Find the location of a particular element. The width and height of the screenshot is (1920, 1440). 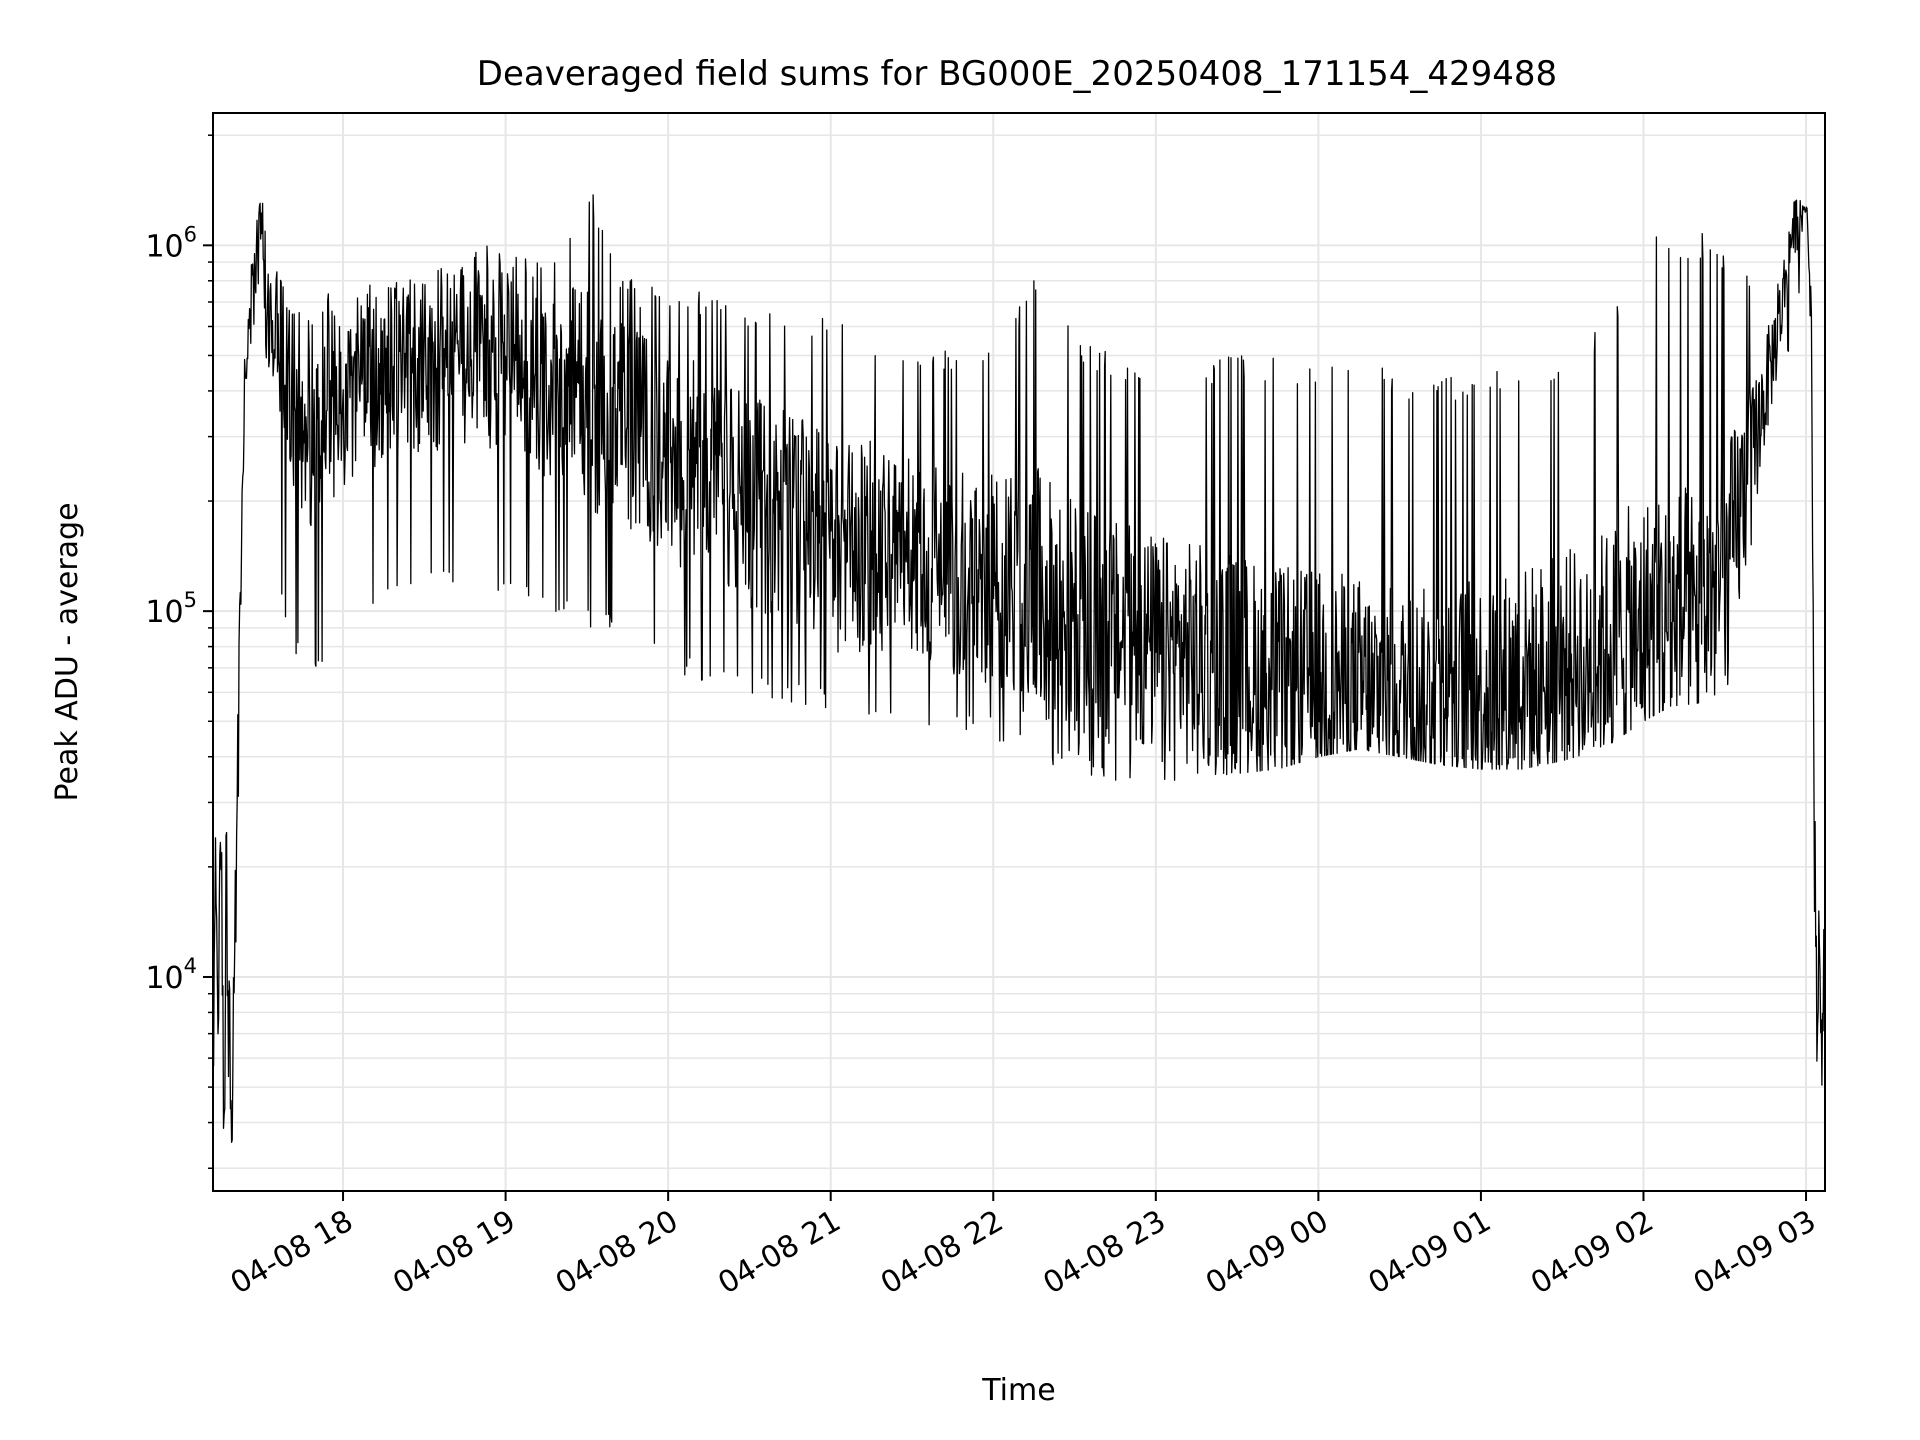

x-axis-label: Time is located at coordinates (1018, 1390).